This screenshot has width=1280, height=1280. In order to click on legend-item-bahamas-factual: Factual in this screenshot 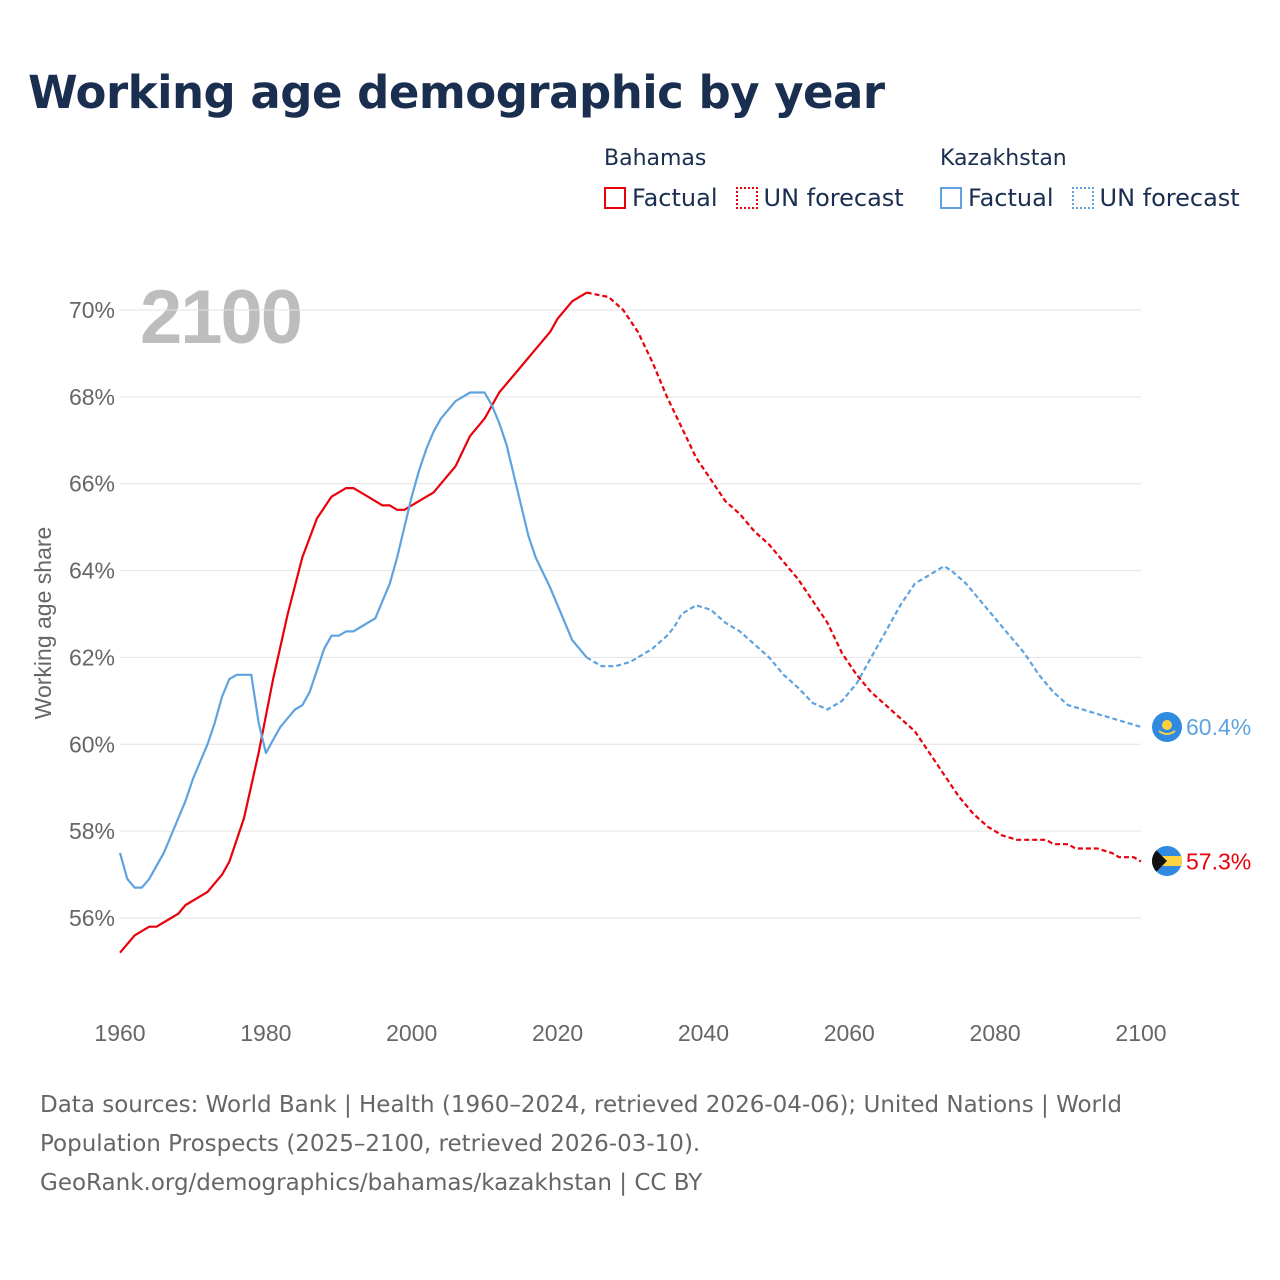, I will do `click(661, 198)`.